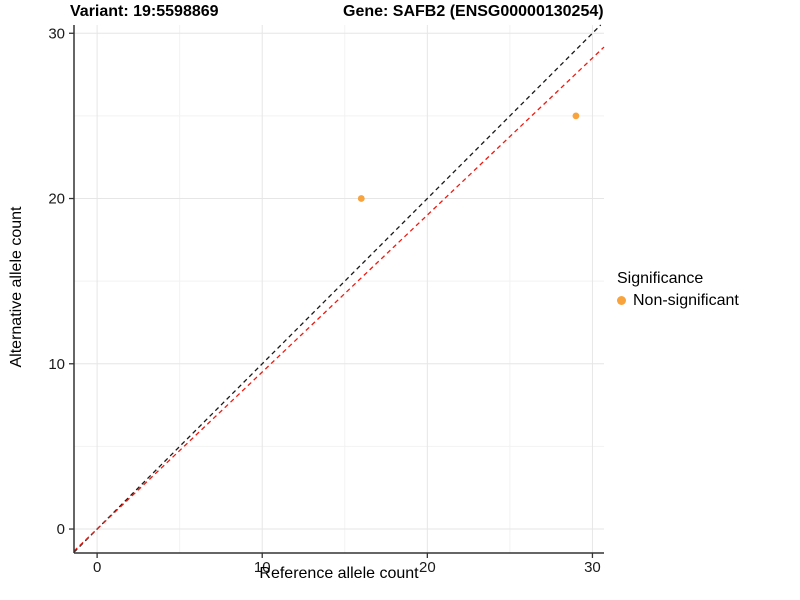 The height and width of the screenshot is (600, 800). Describe the element at coordinates (686, 300) in the screenshot. I see `legend-item-label: Non-significant` at that location.